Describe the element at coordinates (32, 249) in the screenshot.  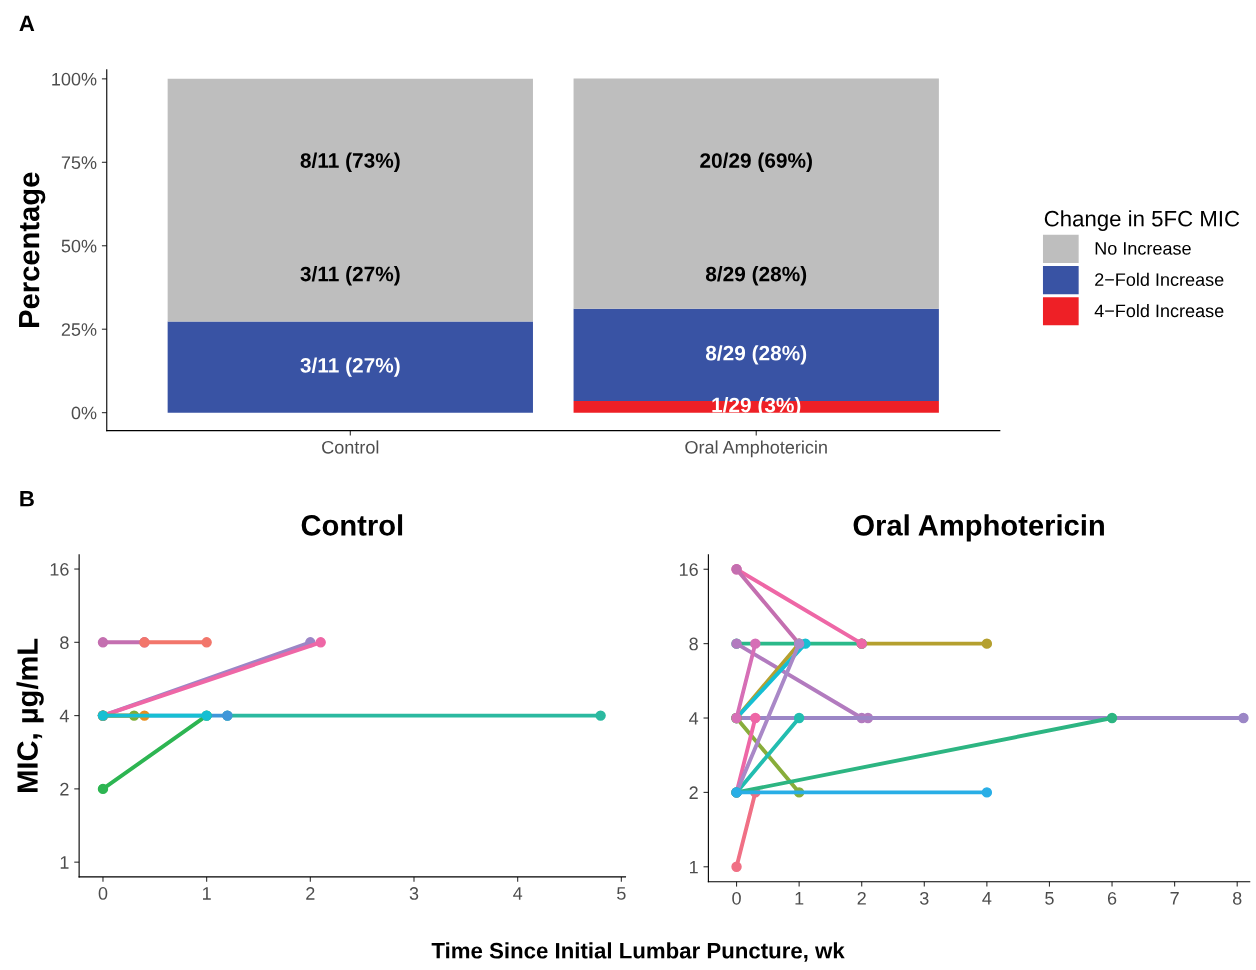
I see `y-axis-title: Percentage` at that location.